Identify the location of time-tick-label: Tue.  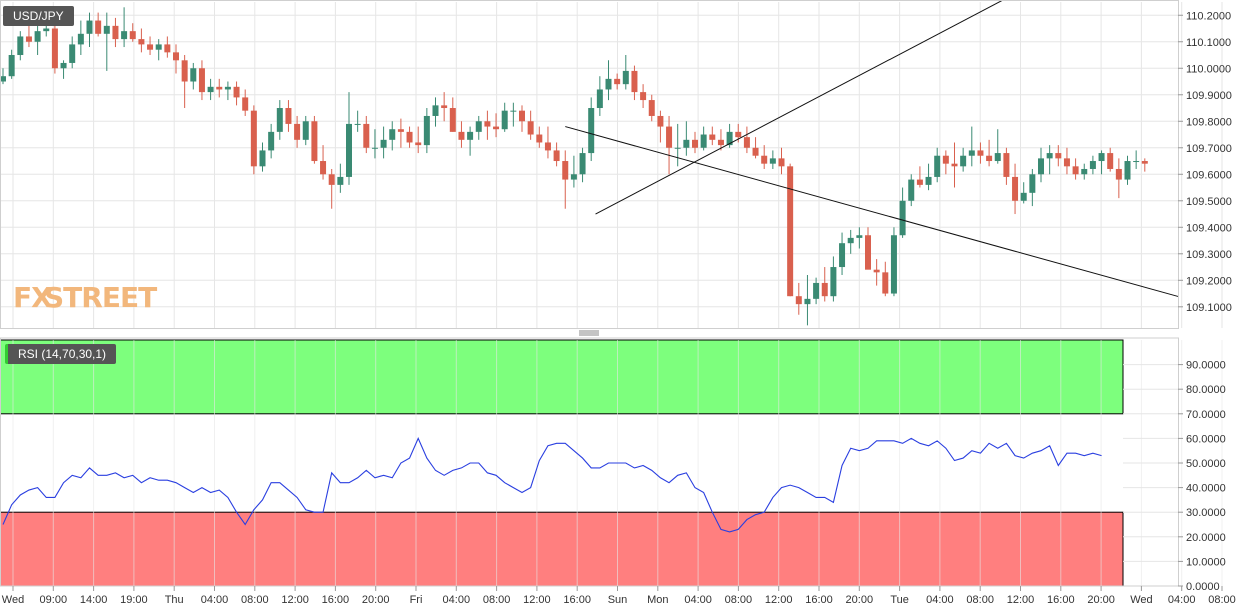
(899, 600).